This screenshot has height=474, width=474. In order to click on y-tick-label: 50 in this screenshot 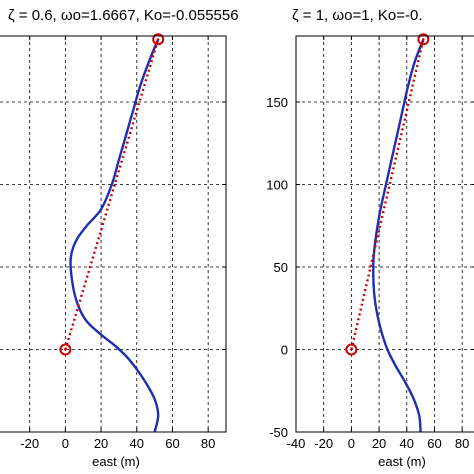, I will do `click(281, 267)`.